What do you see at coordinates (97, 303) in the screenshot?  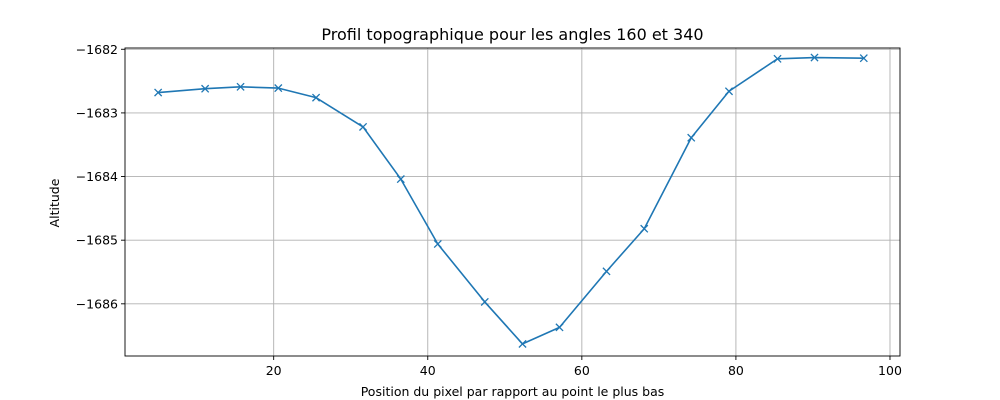 I see `y-tick-label: −1686` at bounding box center [97, 303].